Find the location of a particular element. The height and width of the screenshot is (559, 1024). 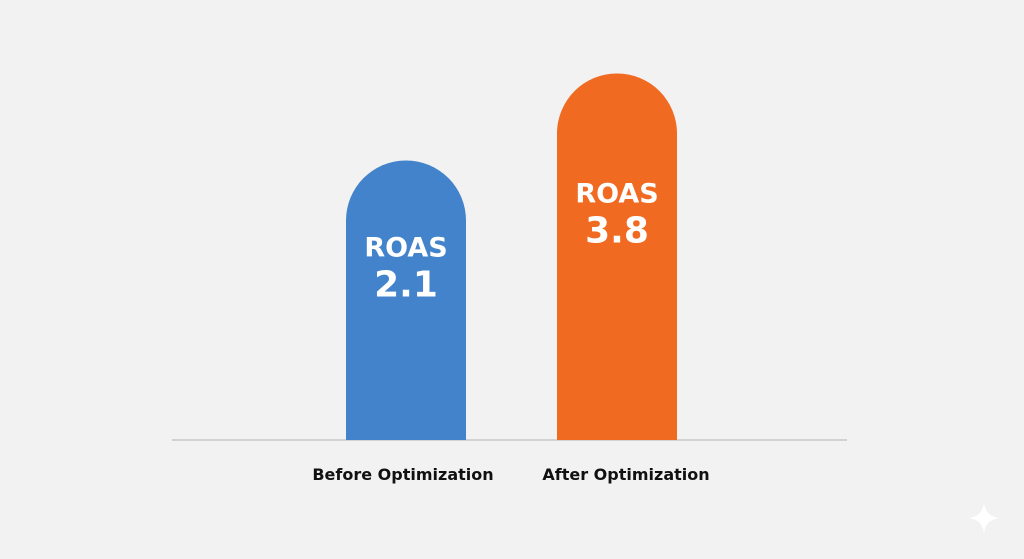

bar-before is located at coordinates (406, 300).